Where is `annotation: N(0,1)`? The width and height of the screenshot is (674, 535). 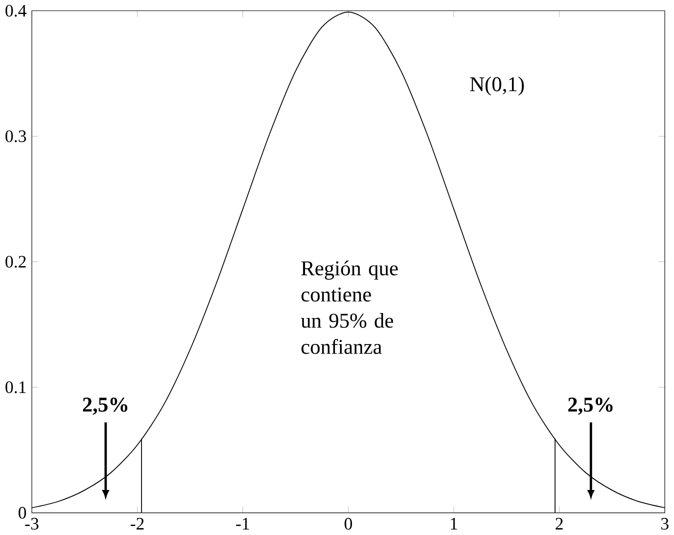 annotation: N(0,1) is located at coordinates (497, 86).